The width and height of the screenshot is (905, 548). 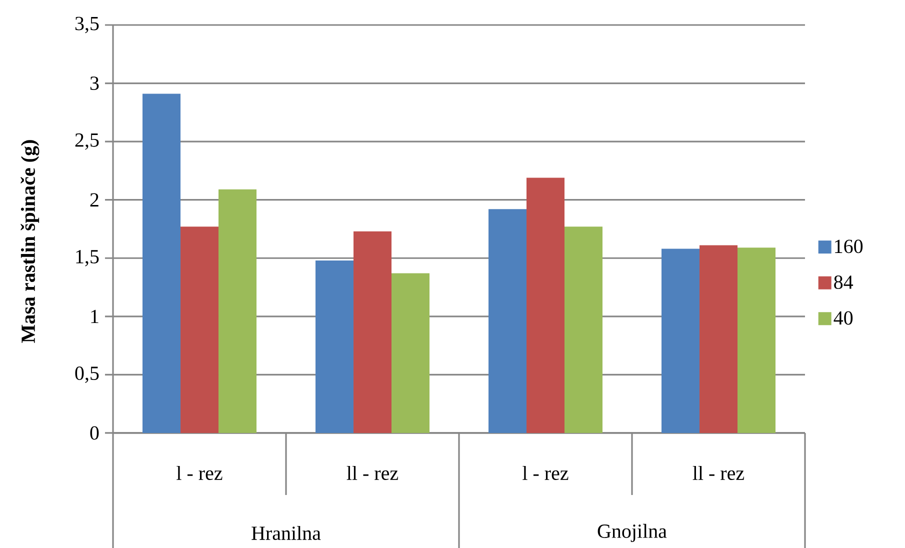 What do you see at coordinates (843, 318) in the screenshot?
I see `legend-label: 40` at bounding box center [843, 318].